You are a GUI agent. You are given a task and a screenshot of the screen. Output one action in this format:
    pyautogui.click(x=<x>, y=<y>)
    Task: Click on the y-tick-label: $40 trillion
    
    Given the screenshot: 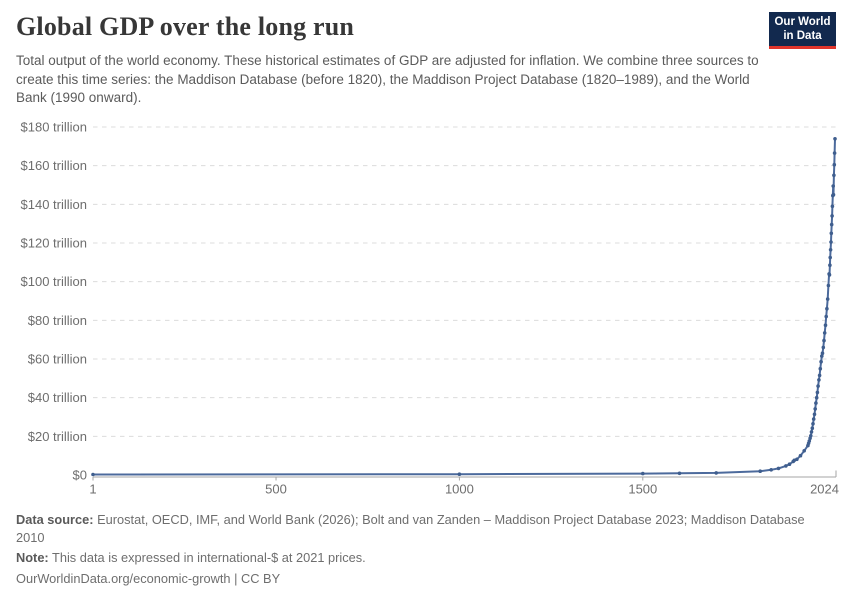 What is the action you would take?
    pyautogui.click(x=57, y=397)
    